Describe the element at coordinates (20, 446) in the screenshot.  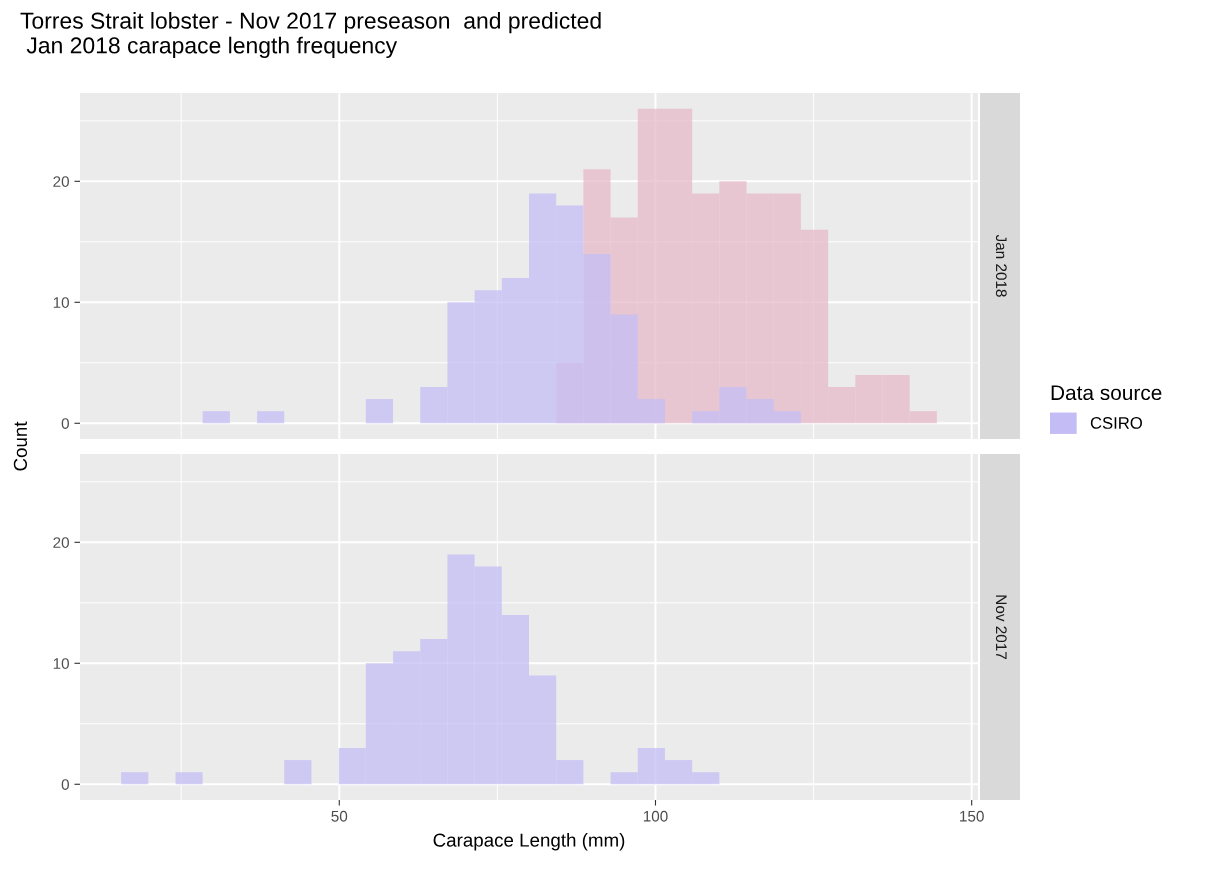
I see `y-axis-title: Count` at that location.